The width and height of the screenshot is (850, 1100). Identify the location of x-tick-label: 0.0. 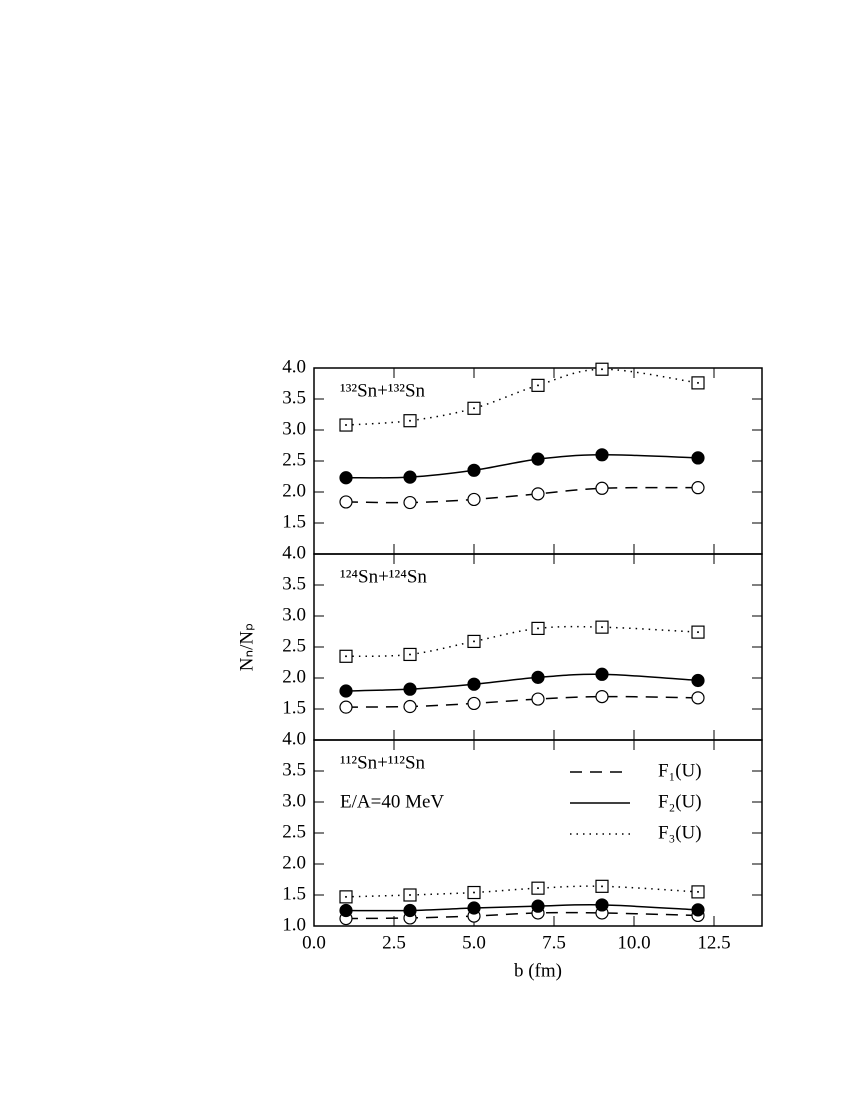
(314, 942).